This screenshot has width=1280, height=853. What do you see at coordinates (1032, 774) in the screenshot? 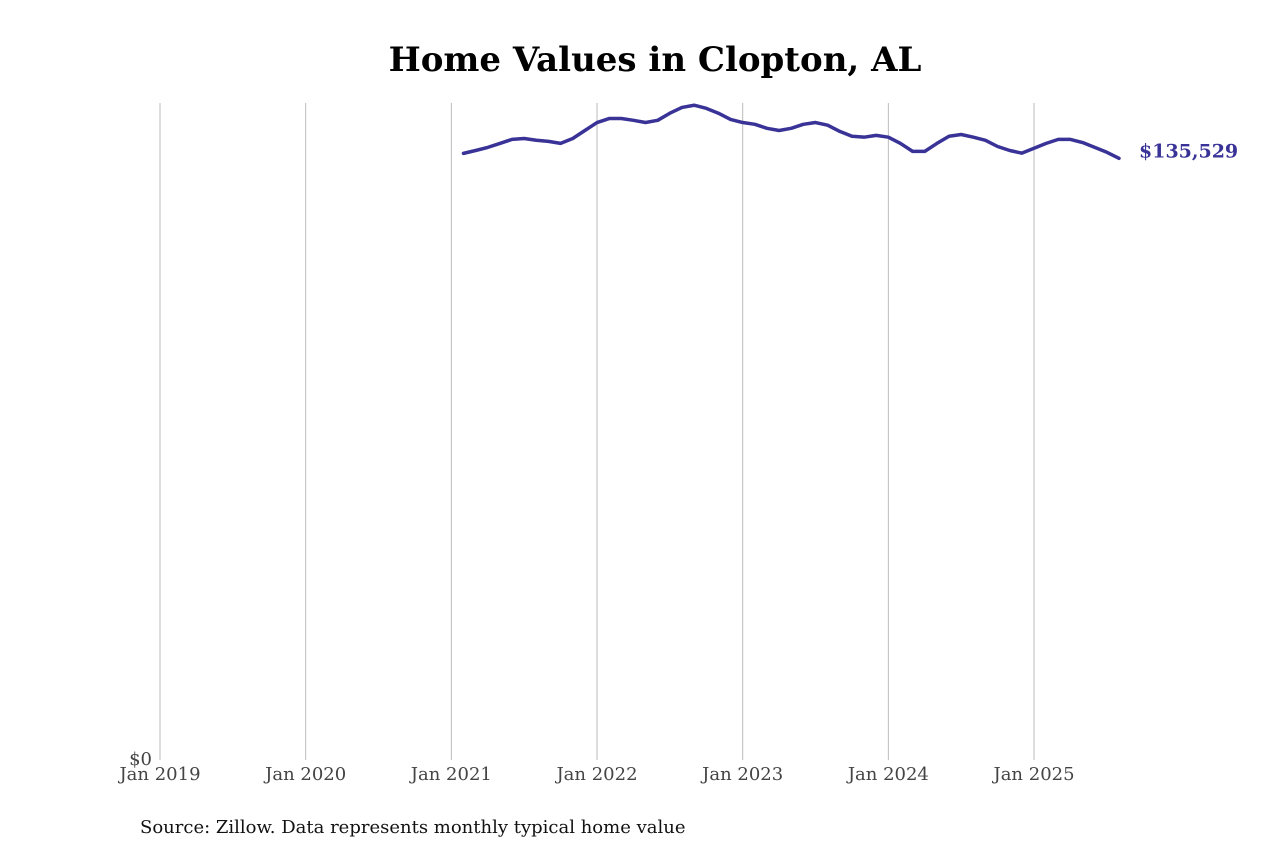
I see `x-tick-label: Jan 2025` at bounding box center [1032, 774].